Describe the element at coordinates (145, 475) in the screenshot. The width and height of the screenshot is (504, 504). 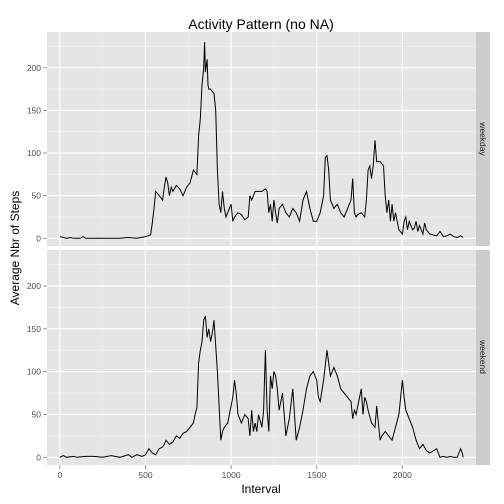
I see `x-tick-label: 500` at that location.